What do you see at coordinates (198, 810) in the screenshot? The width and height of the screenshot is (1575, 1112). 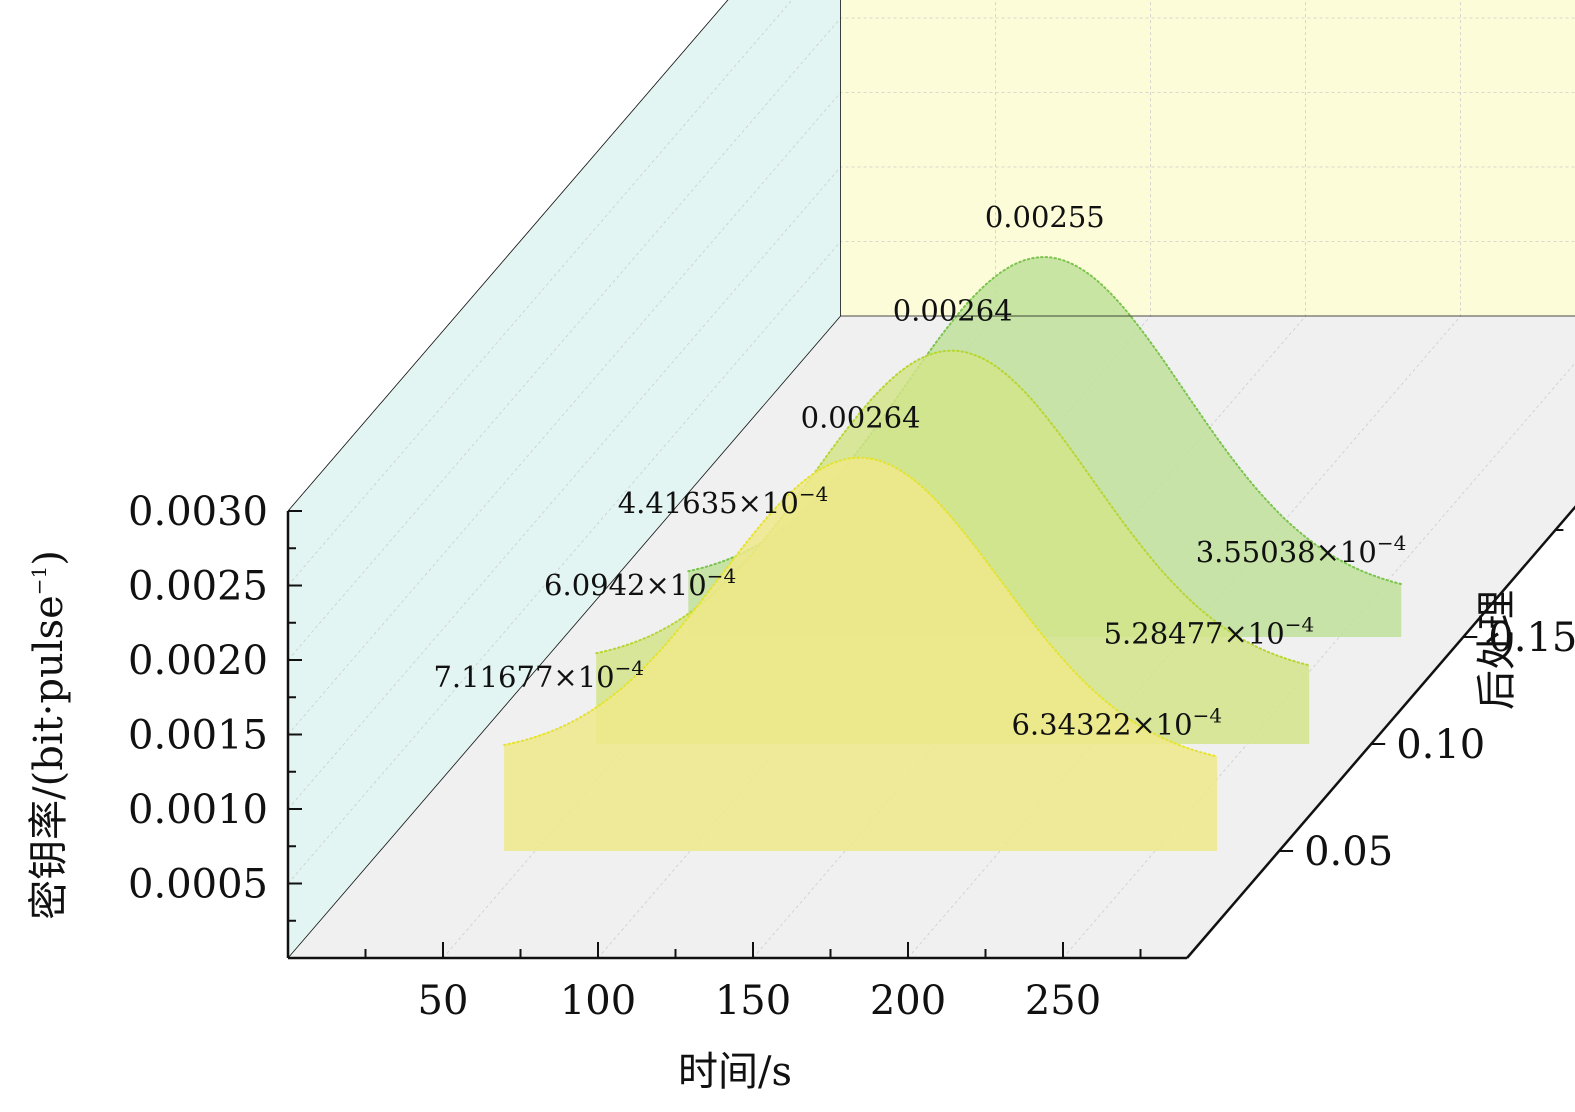 I see `y-tick-label: 0.0010` at bounding box center [198, 810].